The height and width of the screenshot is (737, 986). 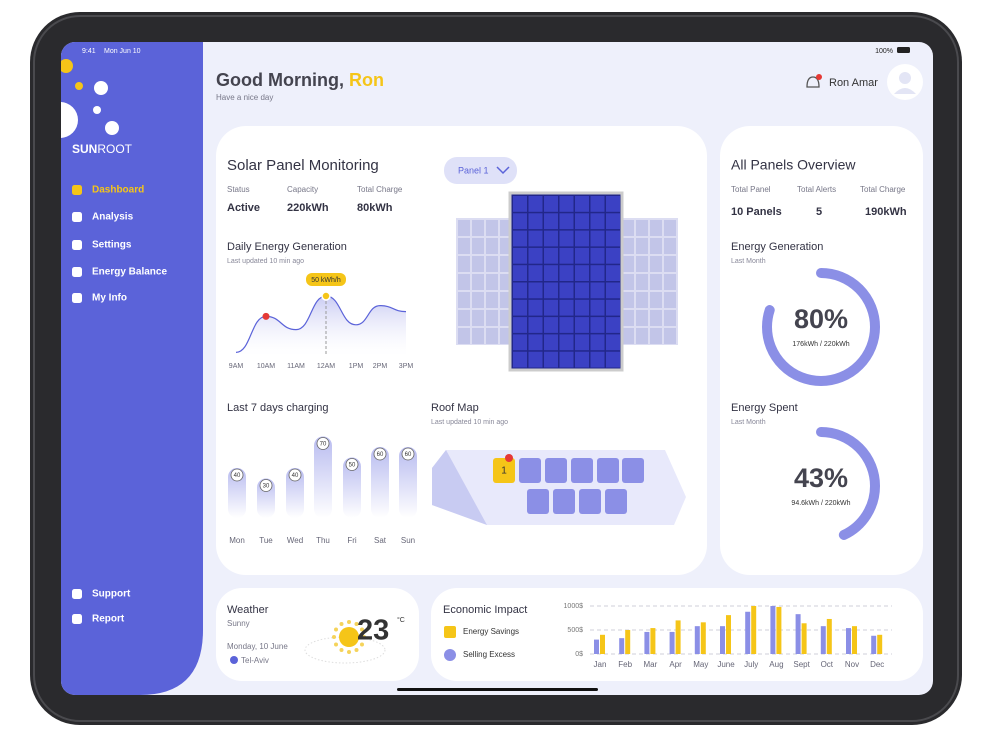 What do you see at coordinates (568, 484) in the screenshot?
I see `roof-panels: 1` at bounding box center [568, 484].